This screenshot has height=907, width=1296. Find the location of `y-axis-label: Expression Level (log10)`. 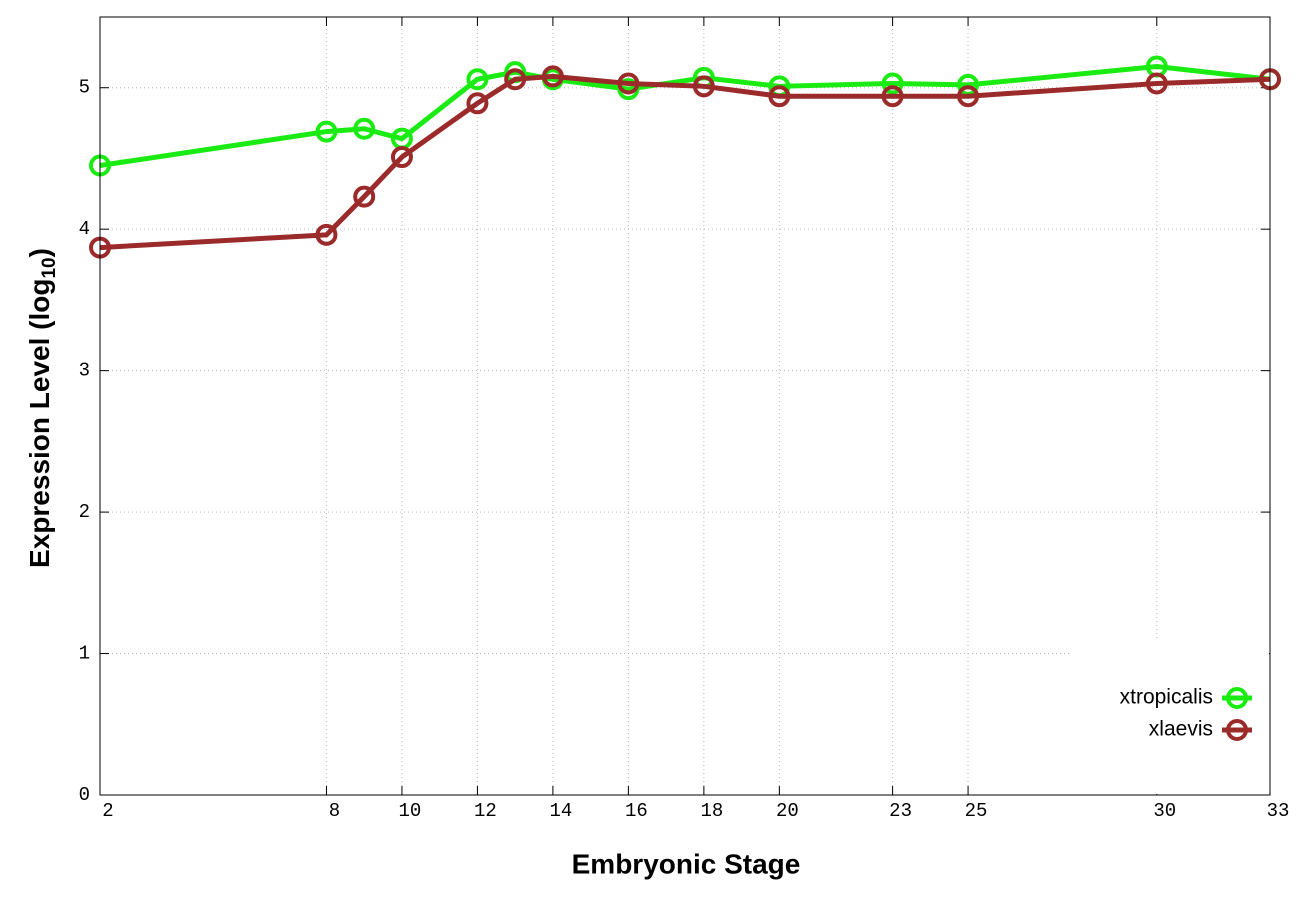

y-axis-label: Expression Level (log10) is located at coordinates (42, 408).